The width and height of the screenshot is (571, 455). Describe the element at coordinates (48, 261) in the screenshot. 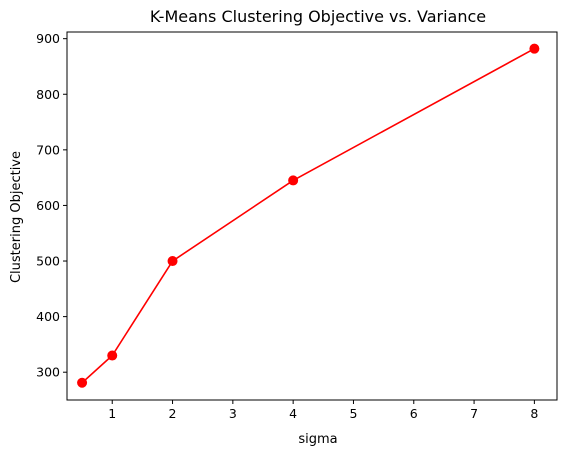

I see `y-tick-label: 500` at that location.